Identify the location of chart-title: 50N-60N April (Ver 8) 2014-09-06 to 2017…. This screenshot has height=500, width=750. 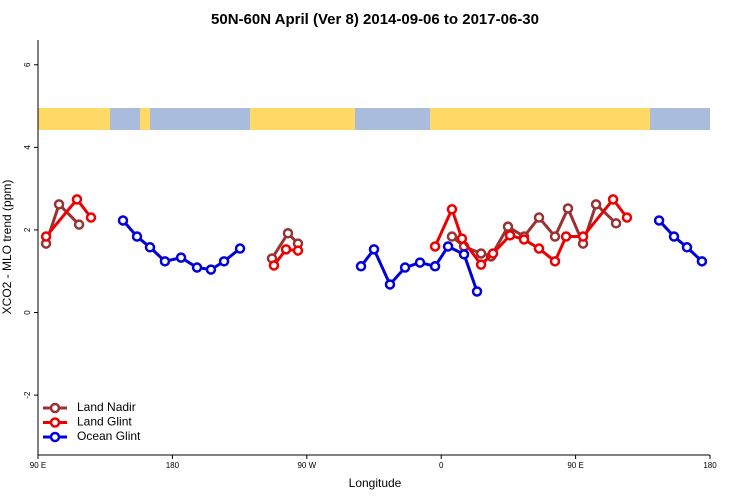
(375, 19).